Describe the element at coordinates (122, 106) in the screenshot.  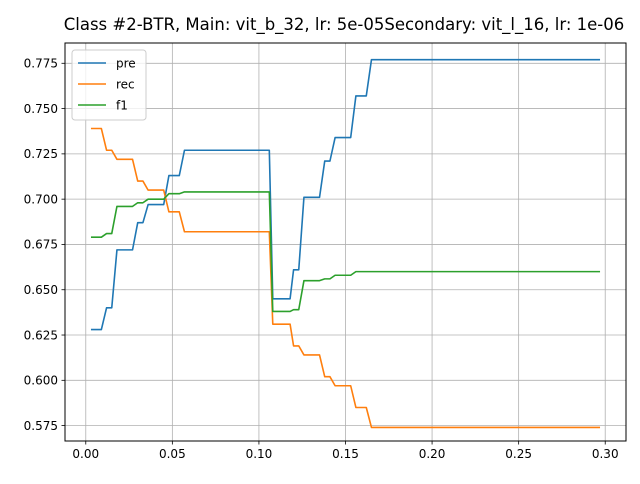
I see `legend-label-f1: f1` at that location.